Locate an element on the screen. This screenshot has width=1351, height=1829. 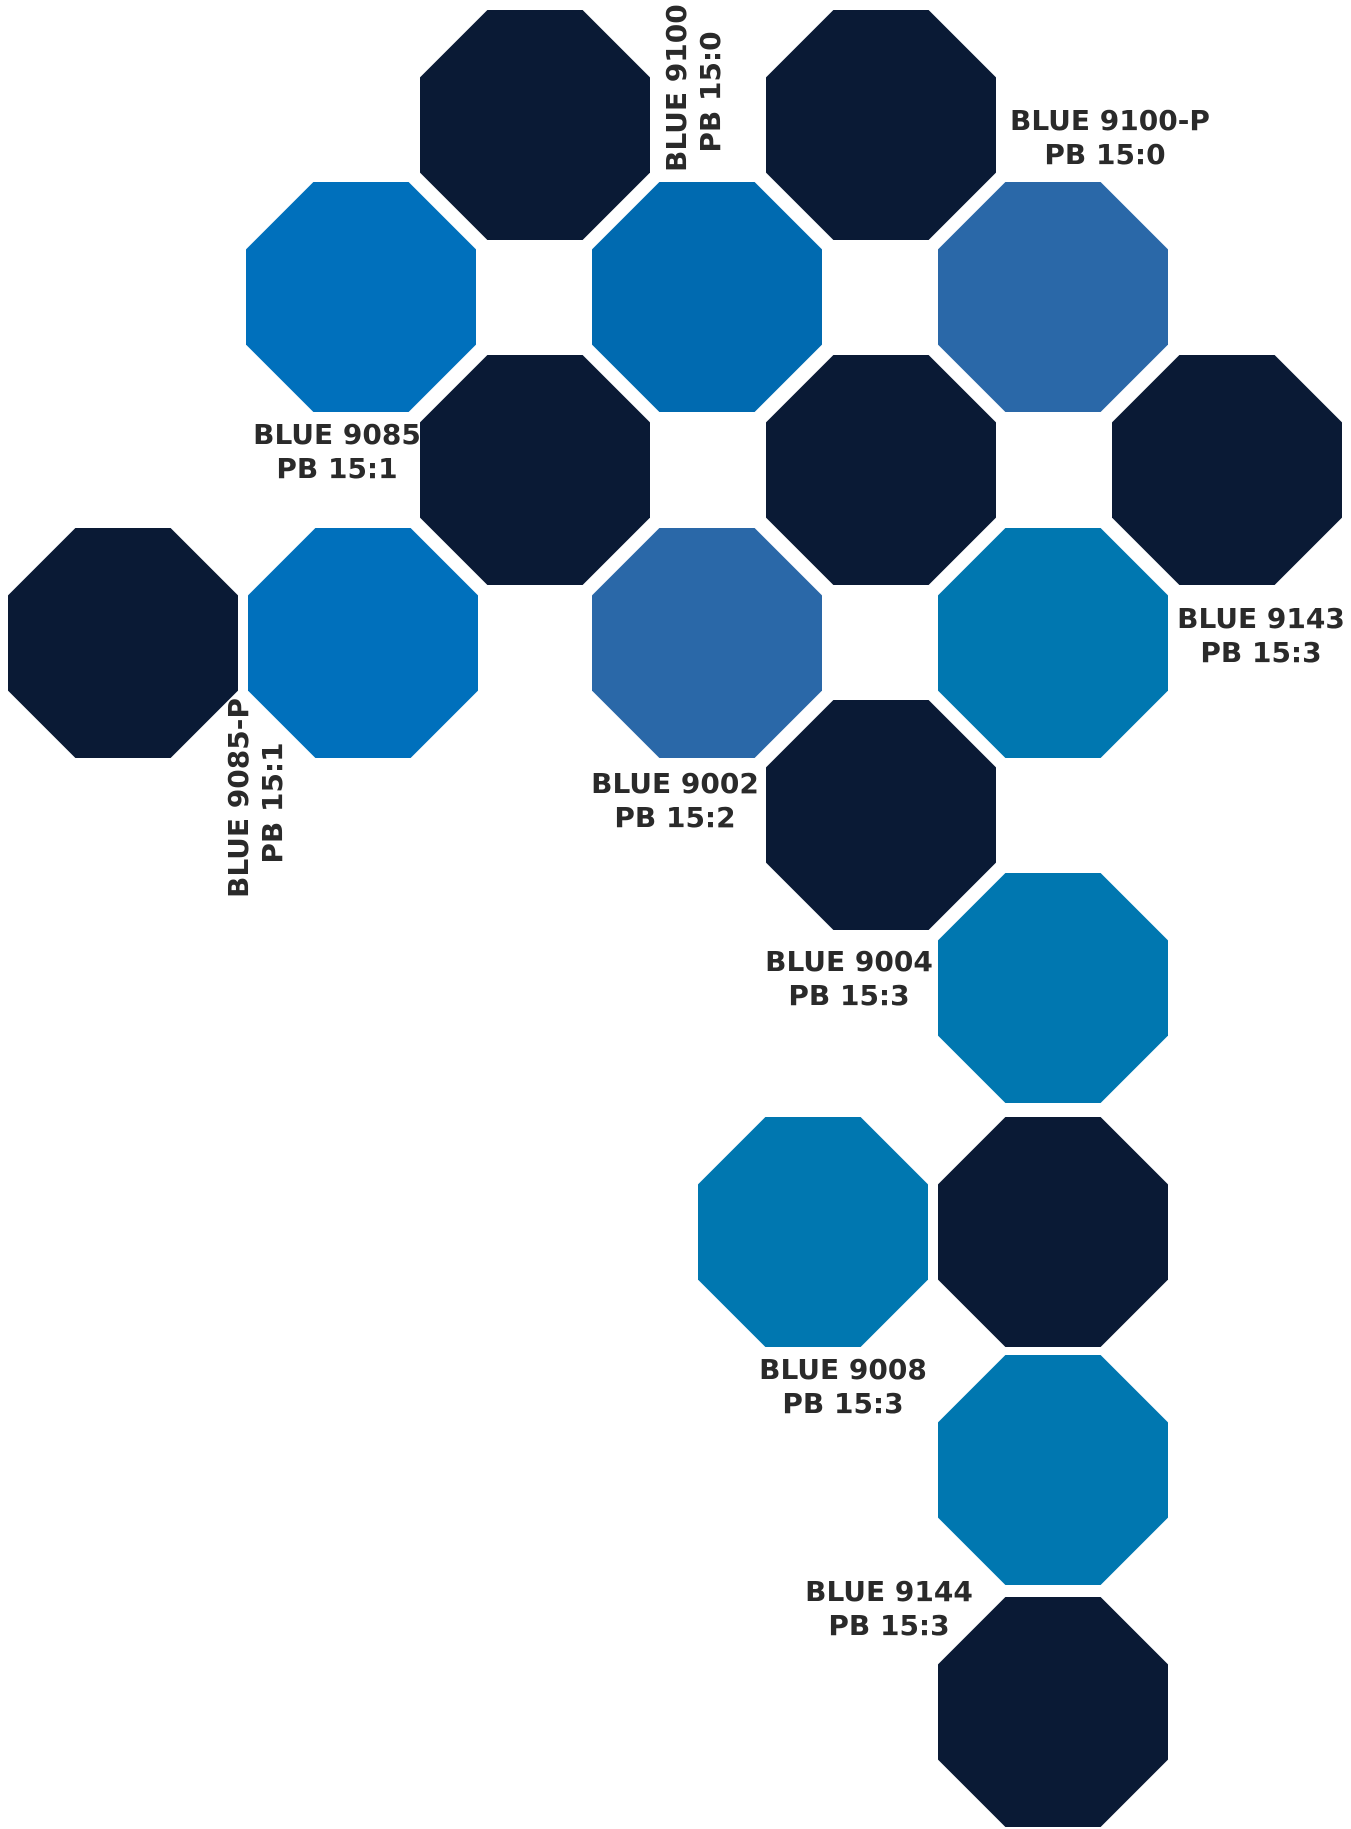
label-blue-9100: BLUE 9100 PB 15:0 is located at coordinates (694, 88).